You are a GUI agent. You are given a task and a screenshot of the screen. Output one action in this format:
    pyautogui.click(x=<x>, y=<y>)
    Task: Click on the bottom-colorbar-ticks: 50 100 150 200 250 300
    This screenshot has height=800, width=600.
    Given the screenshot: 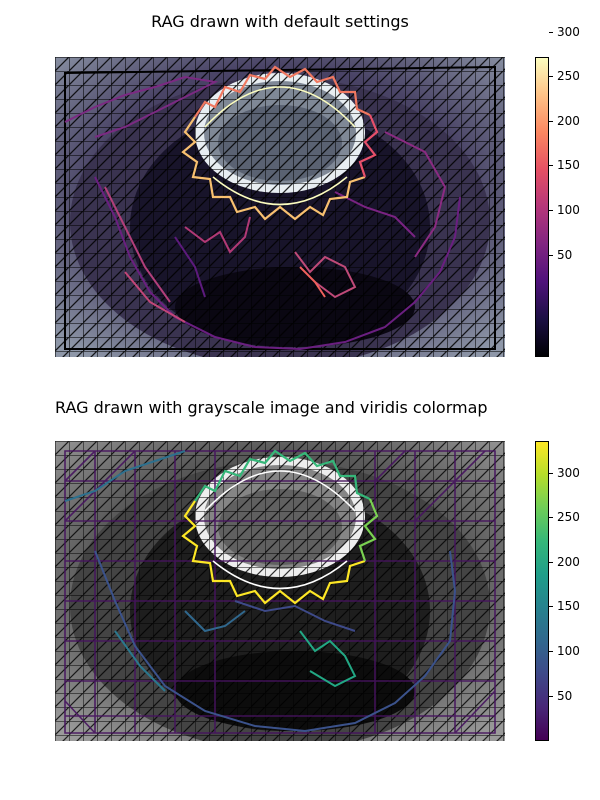 What is the action you would take?
    pyautogui.click(x=569, y=591)
    